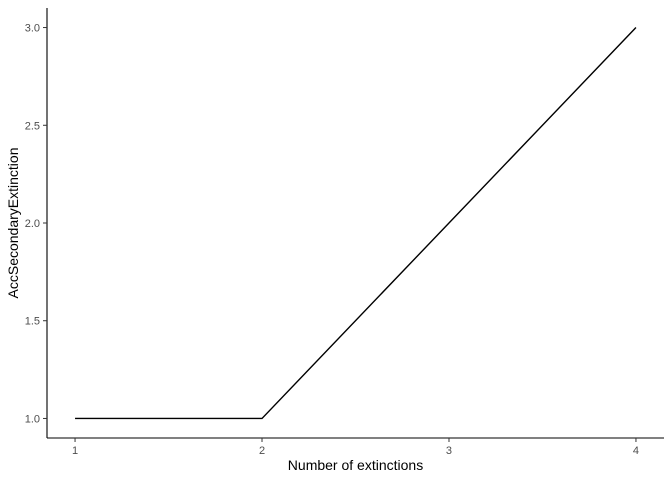 The width and height of the screenshot is (672, 480). Describe the element at coordinates (75, 451) in the screenshot. I see `x-tick-label: 1` at that location.